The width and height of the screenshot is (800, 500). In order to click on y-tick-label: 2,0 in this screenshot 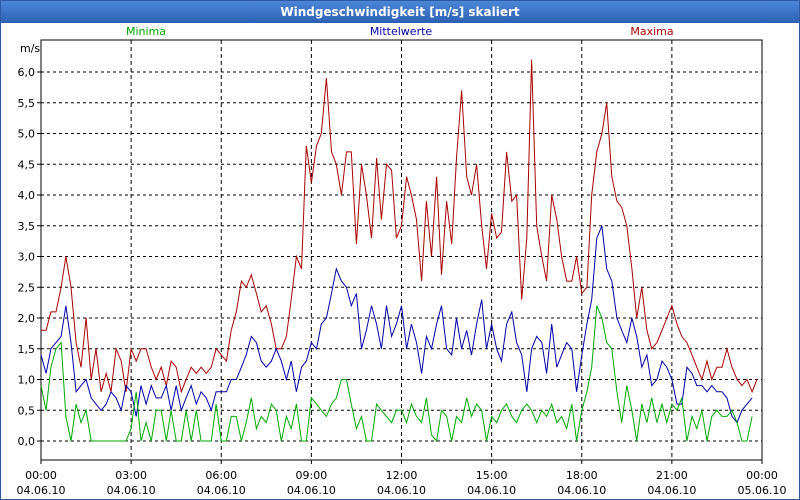, I will do `click(27, 318)`.